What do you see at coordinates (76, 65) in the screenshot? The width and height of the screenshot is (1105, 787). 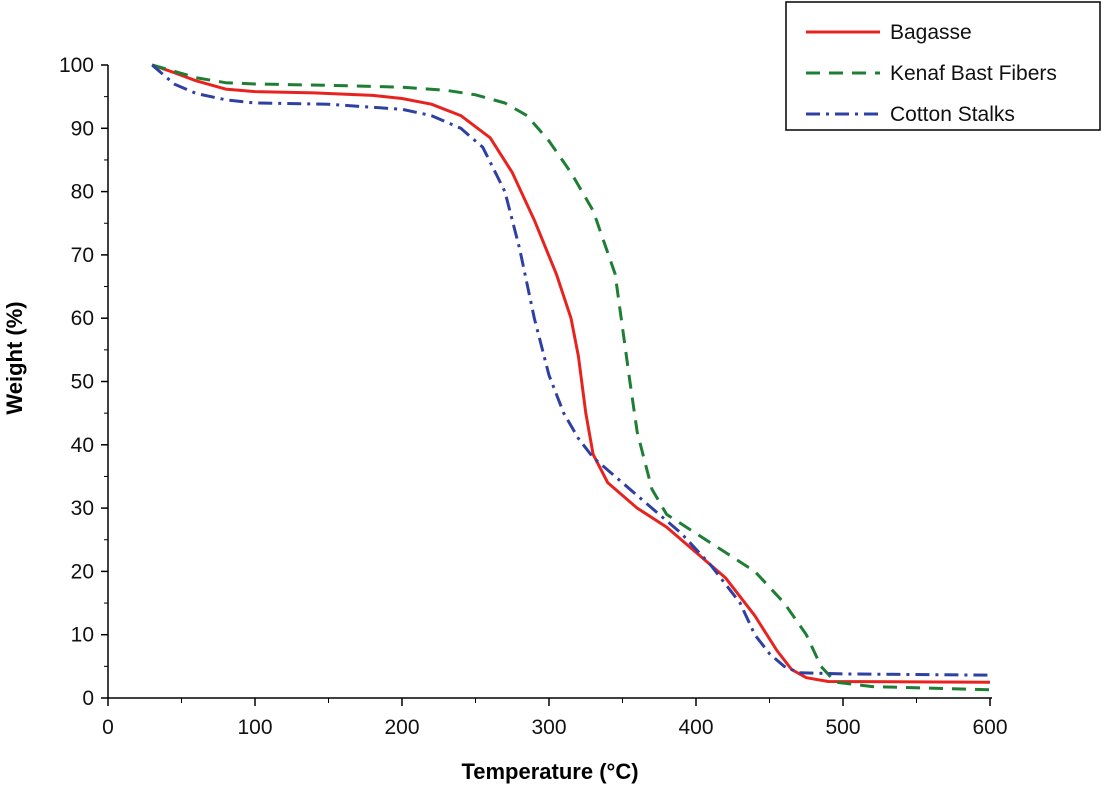 I see `y-tick-label: 100` at bounding box center [76, 65].